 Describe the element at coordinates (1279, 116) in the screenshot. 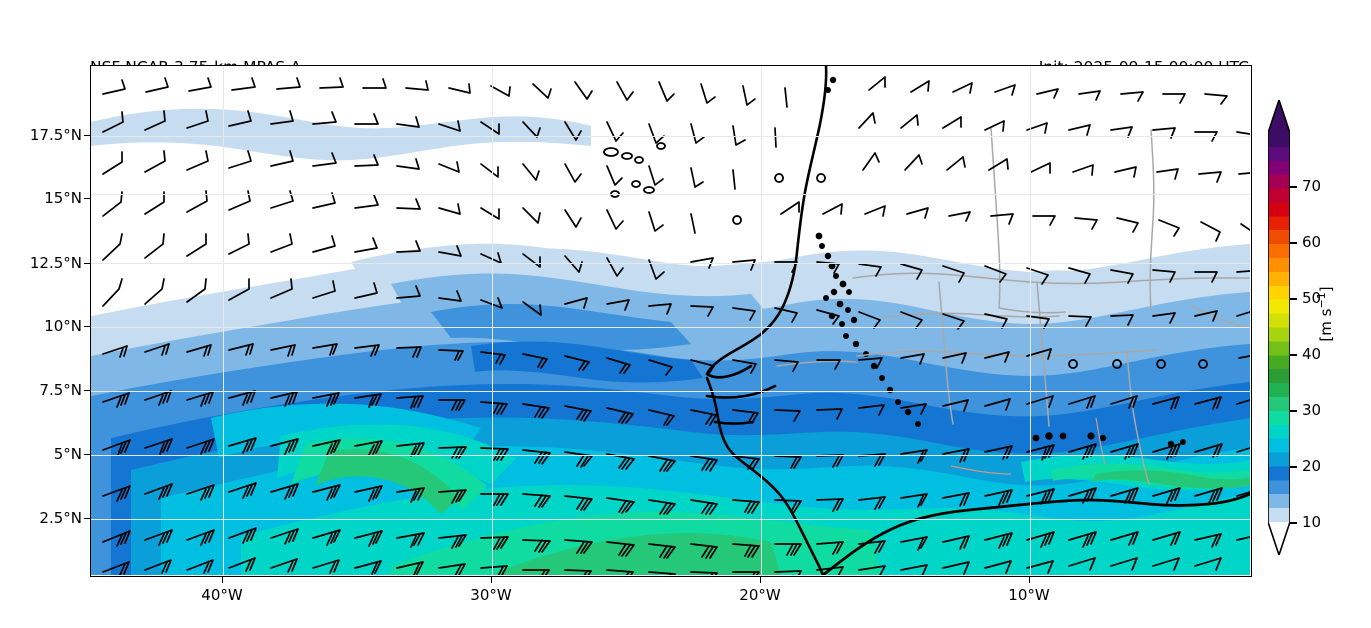

I see `colorbar-over-arrow` at that location.